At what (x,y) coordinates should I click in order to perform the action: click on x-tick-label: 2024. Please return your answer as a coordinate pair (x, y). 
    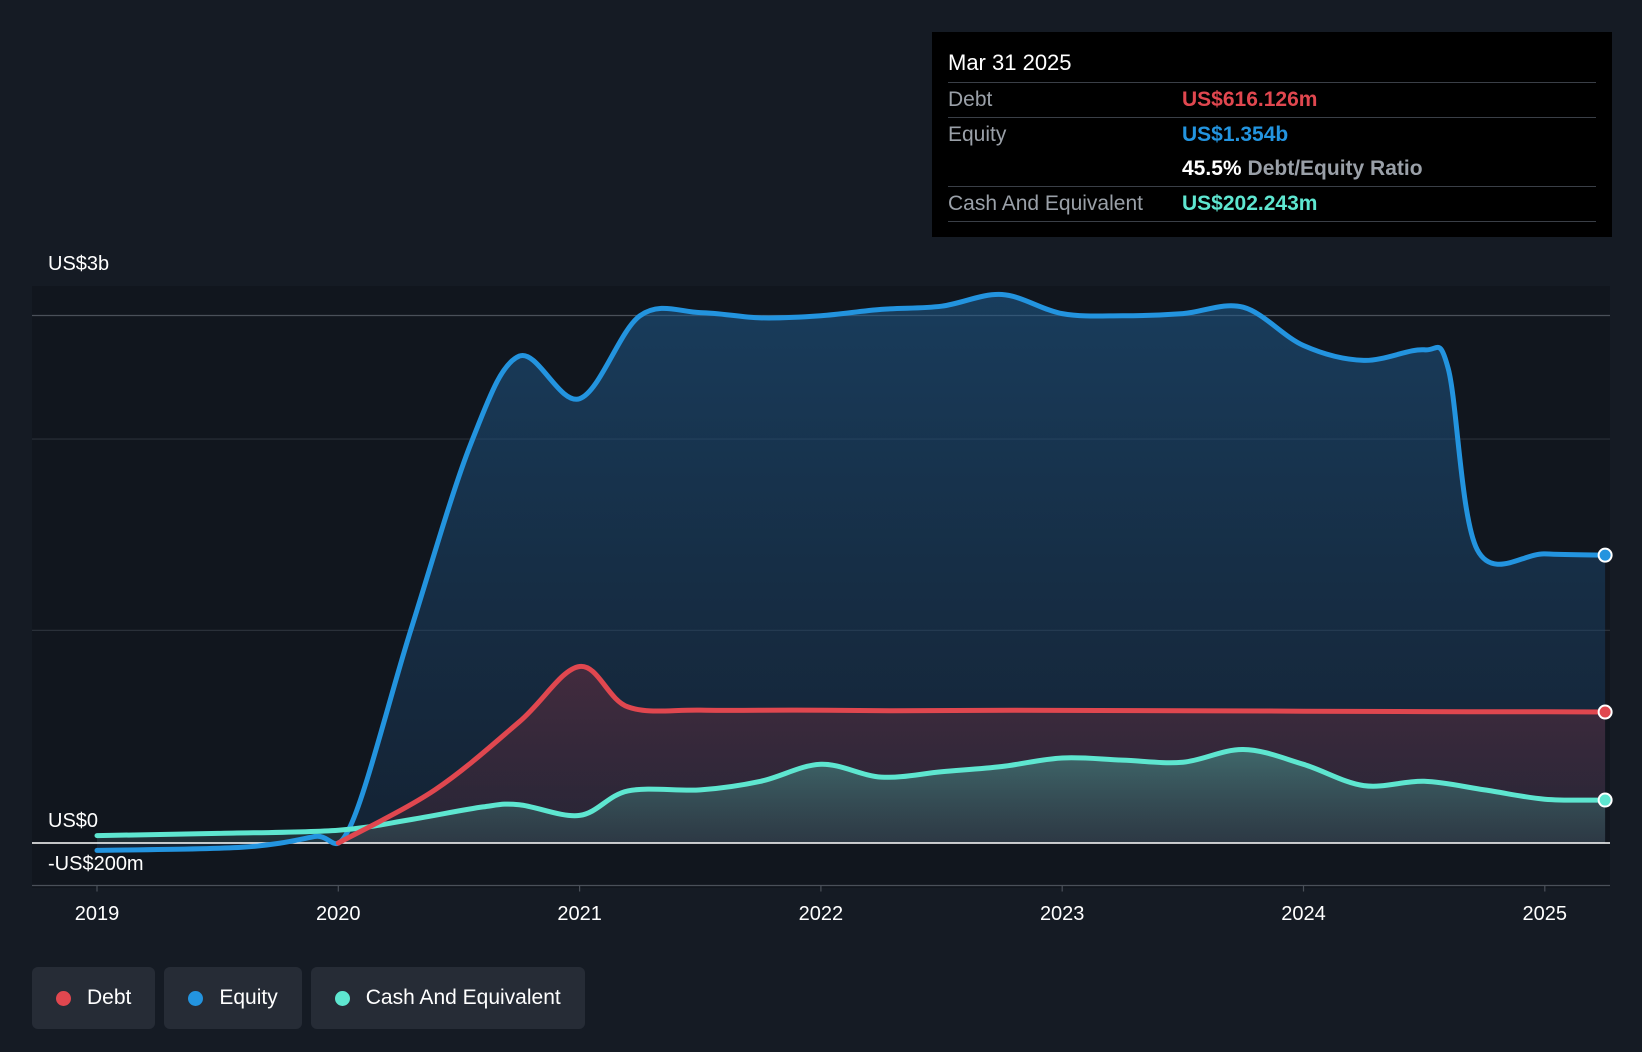
    Looking at the image, I should click on (1303, 914).